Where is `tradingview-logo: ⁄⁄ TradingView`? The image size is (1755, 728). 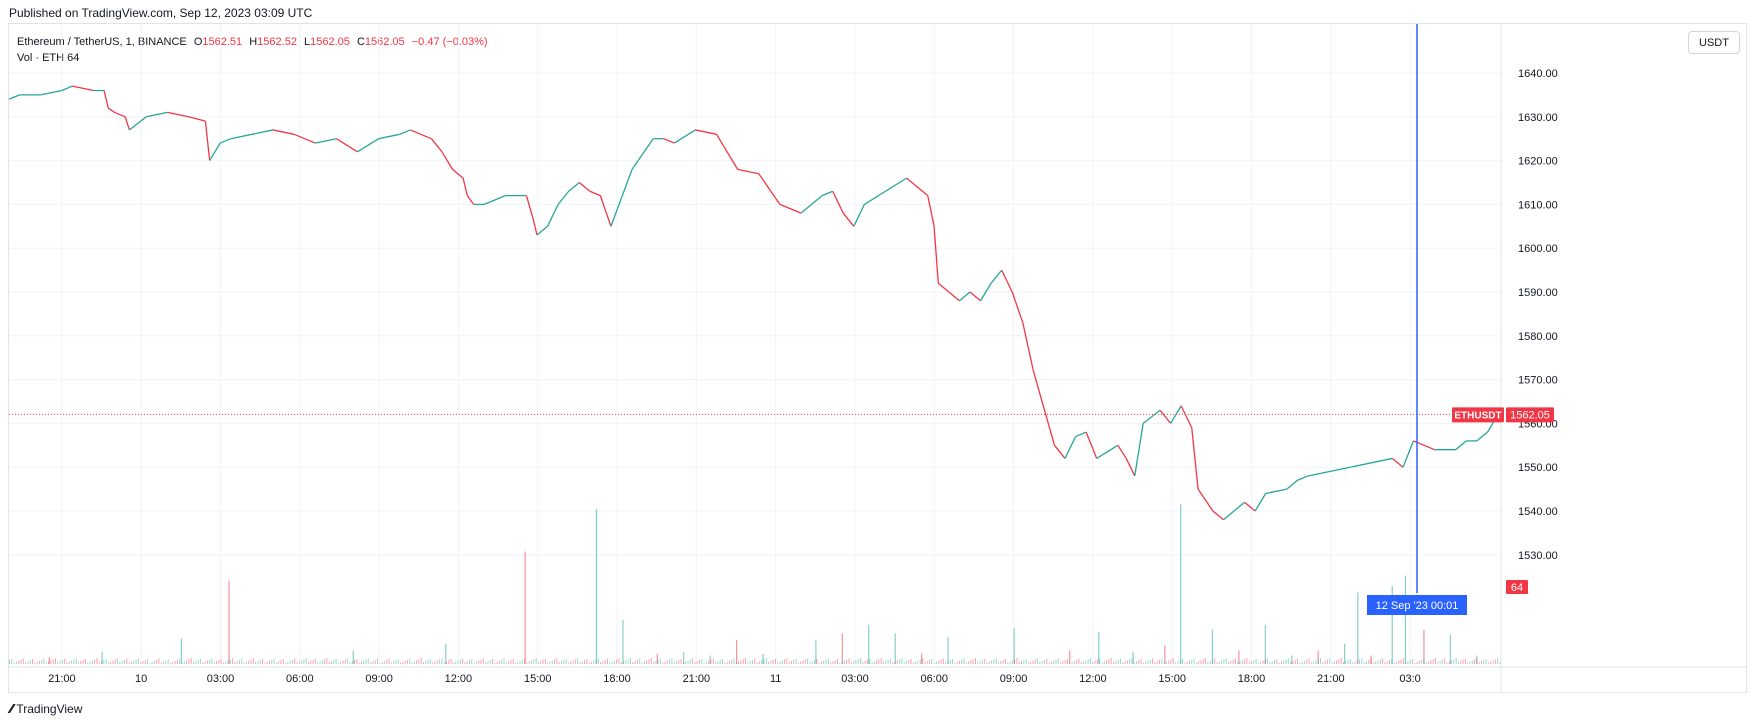
tradingview-logo: ⁄⁄ TradingView is located at coordinates (46, 708).